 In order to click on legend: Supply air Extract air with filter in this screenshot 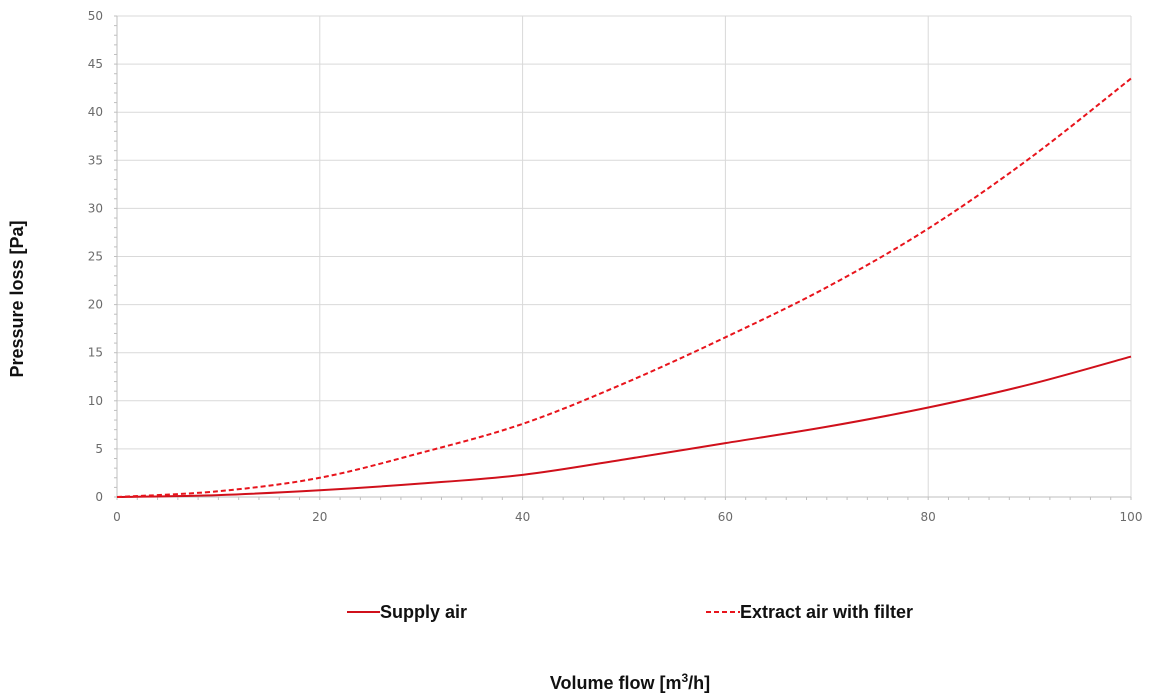, I will do `click(630, 612)`.